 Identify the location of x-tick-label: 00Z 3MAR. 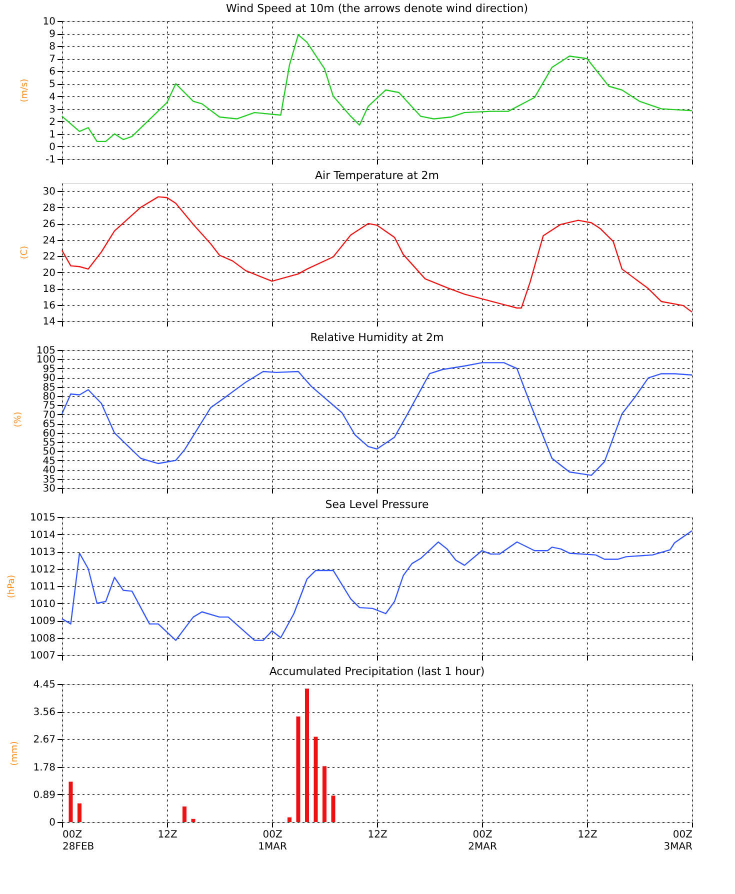
(678, 841).